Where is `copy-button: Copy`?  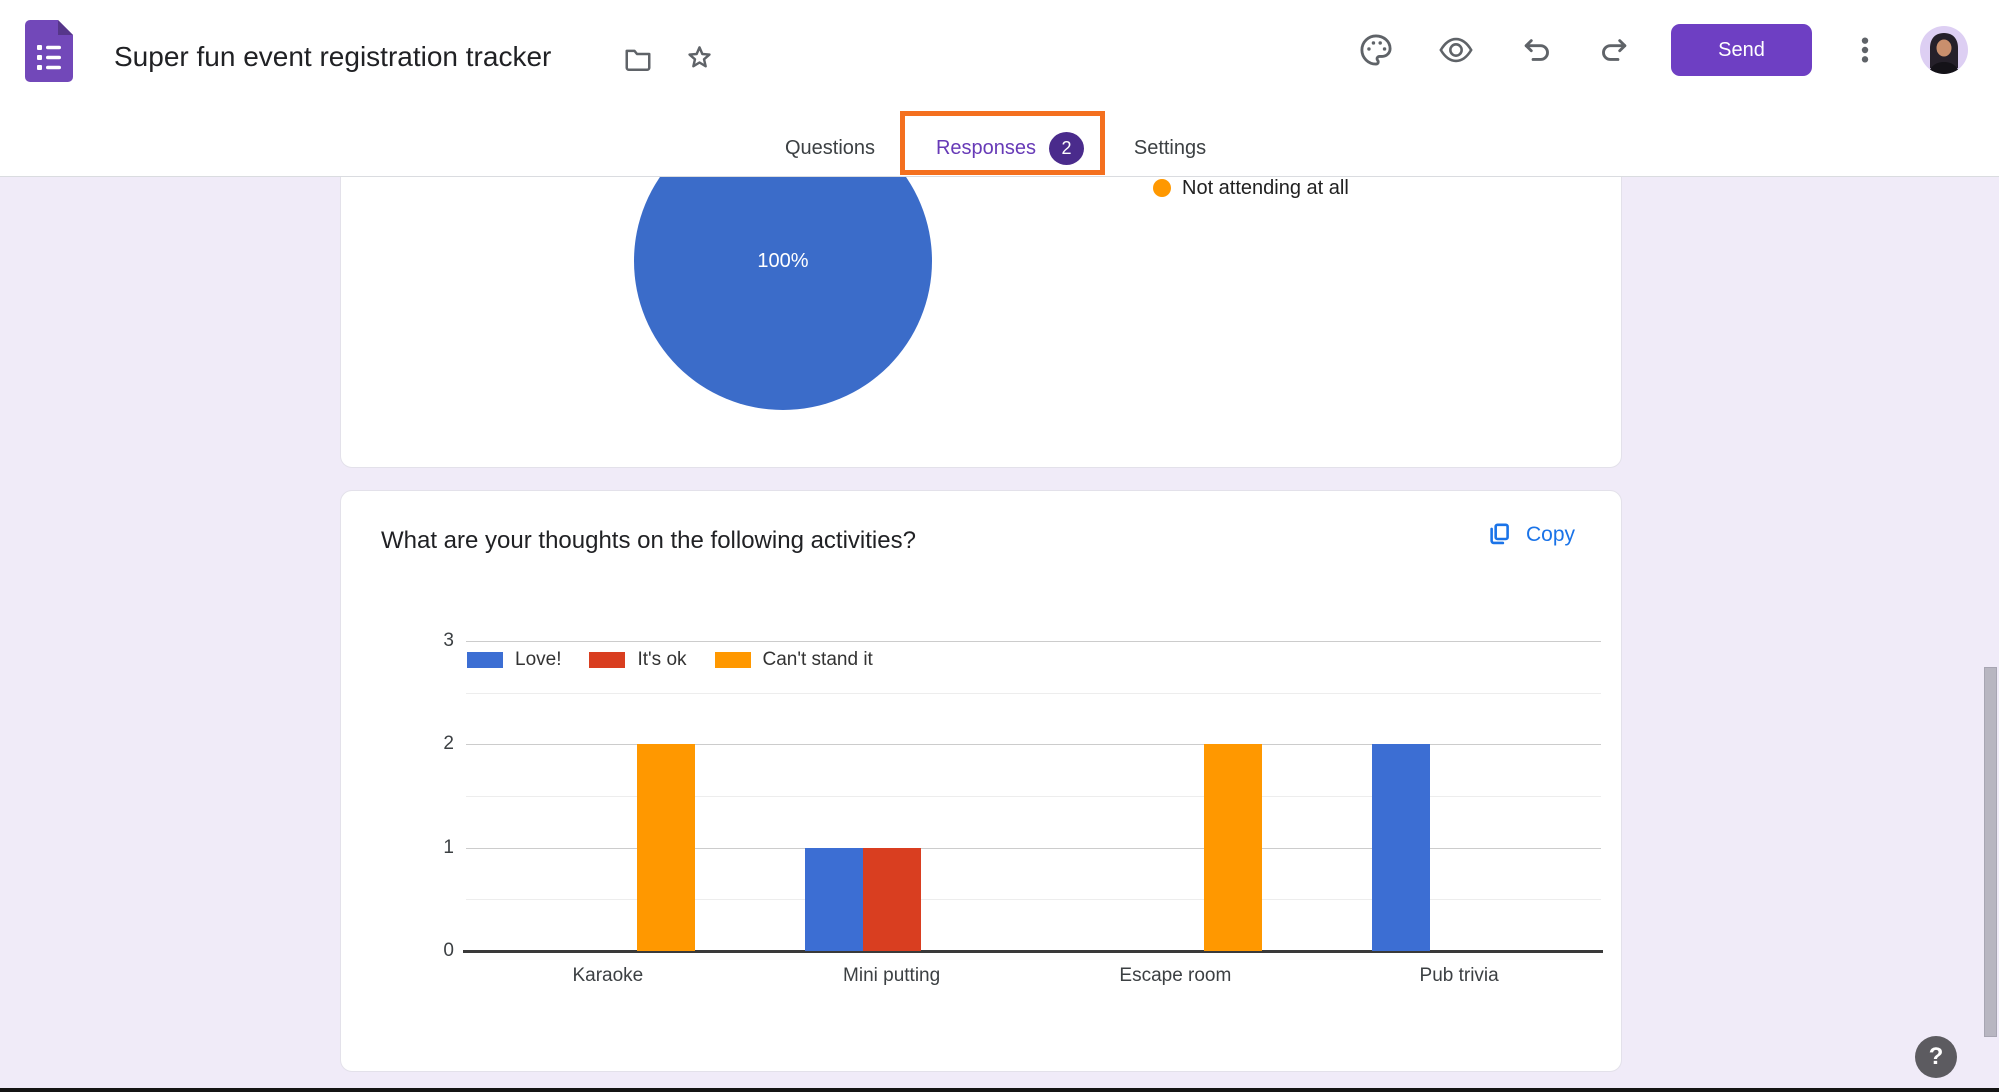
copy-button: Copy is located at coordinates (1530, 534).